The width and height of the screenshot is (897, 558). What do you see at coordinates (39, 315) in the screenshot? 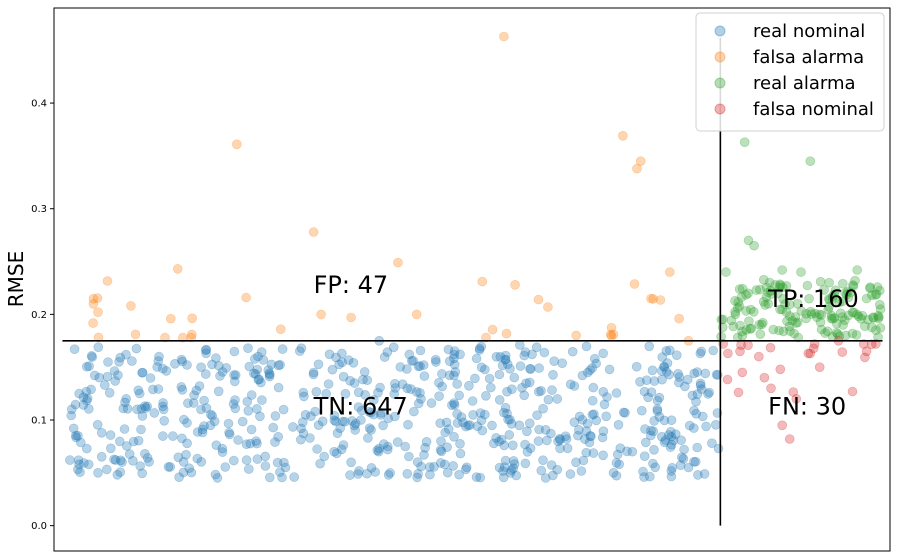
I see `y-tick-label: 0.2` at bounding box center [39, 315].